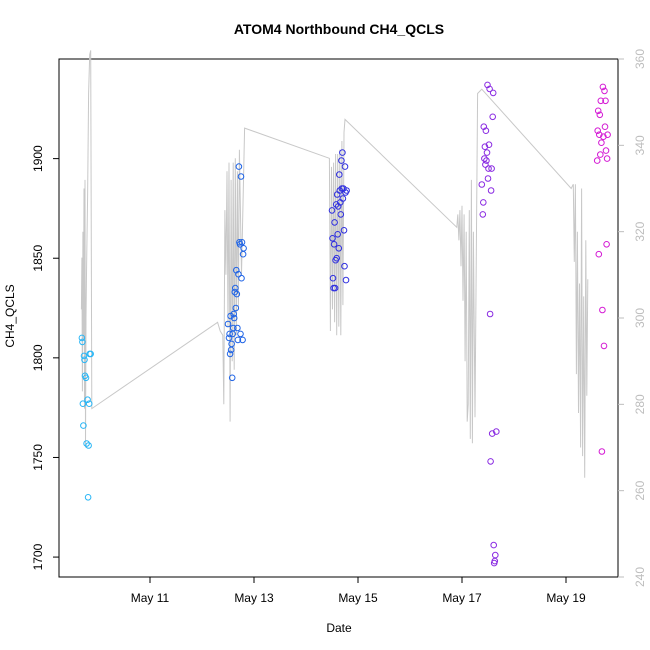 The height and width of the screenshot is (650, 650). What do you see at coordinates (38, 357) in the screenshot?
I see `y-tick-label: 1800` at bounding box center [38, 357].